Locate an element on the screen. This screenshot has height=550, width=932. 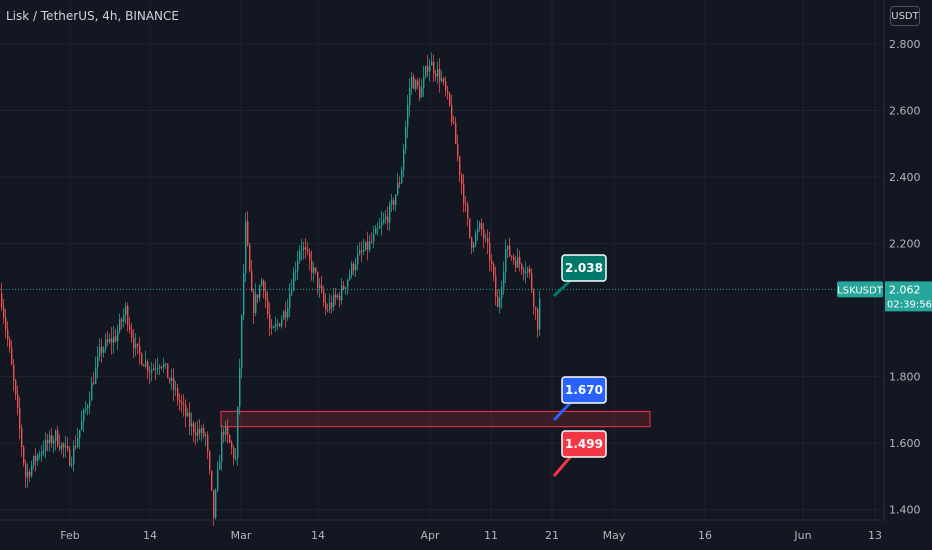
callout-label: 1.499 is located at coordinates (584, 444).